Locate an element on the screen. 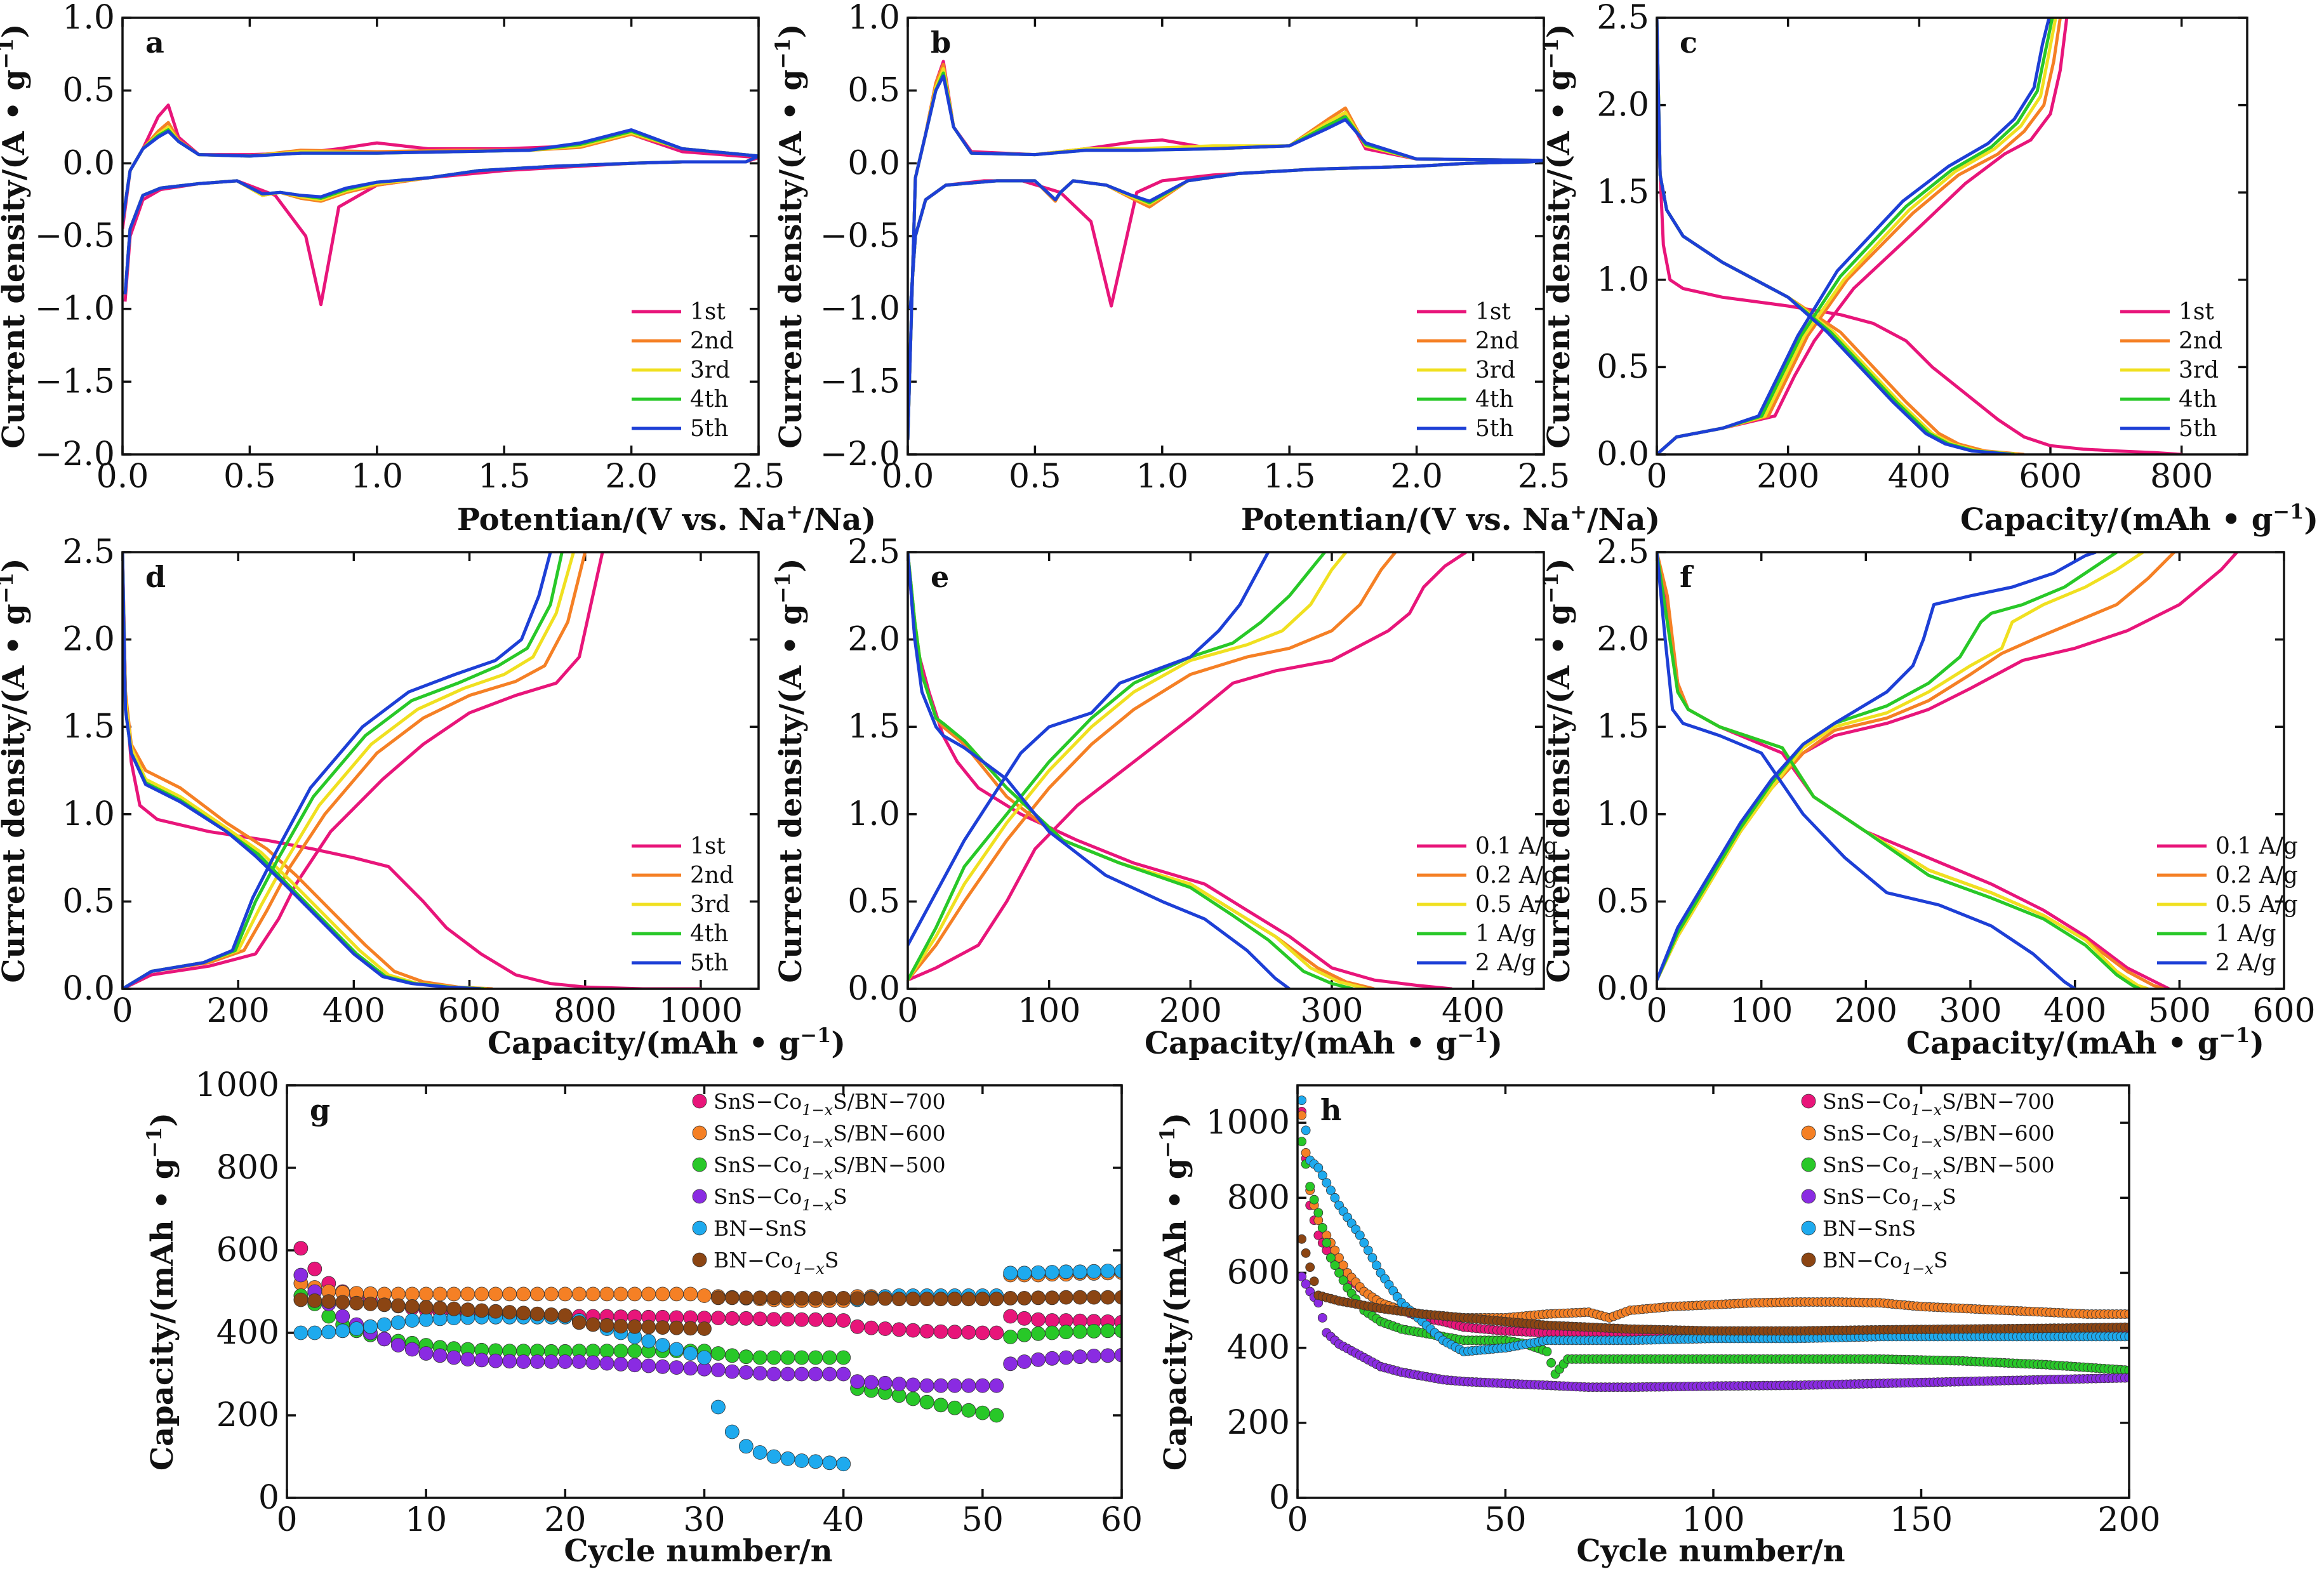  legend-label: 0.5 A/g is located at coordinates (2257, 905).